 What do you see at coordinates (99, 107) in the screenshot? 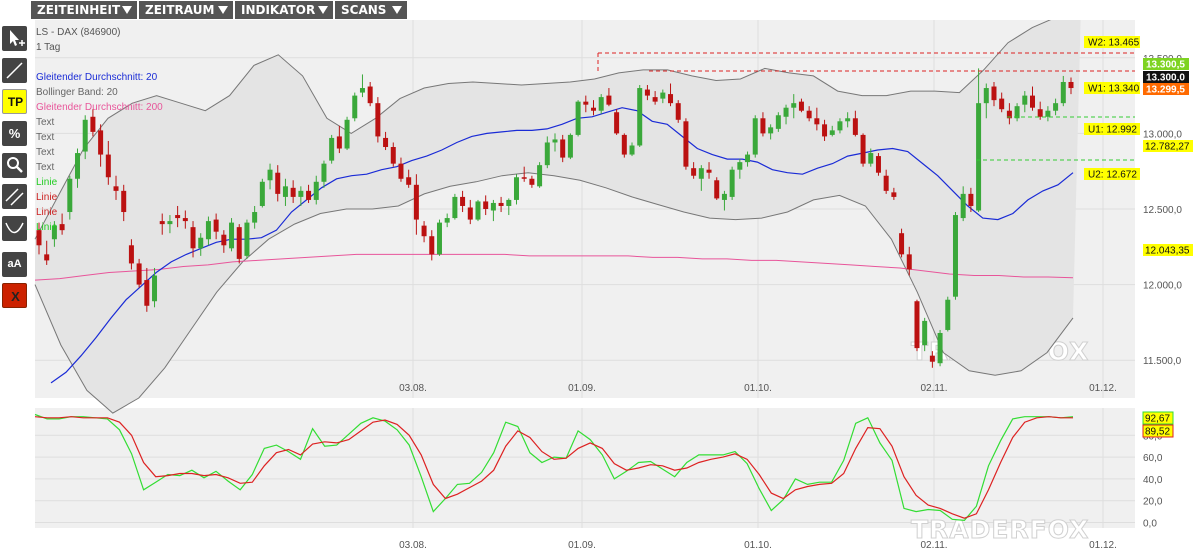
I see `legend-item: Gleitender Durchschnitt: 200` at bounding box center [99, 107].